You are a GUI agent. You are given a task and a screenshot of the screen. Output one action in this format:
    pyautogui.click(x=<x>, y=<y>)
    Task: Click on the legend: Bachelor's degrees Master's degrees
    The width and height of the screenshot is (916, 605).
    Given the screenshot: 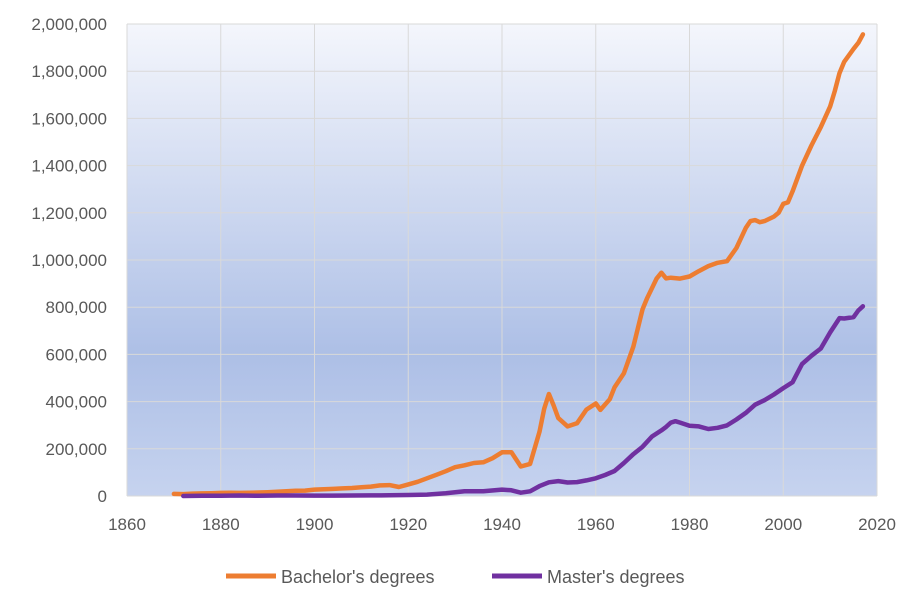 What is the action you would take?
    pyautogui.click(x=455, y=577)
    